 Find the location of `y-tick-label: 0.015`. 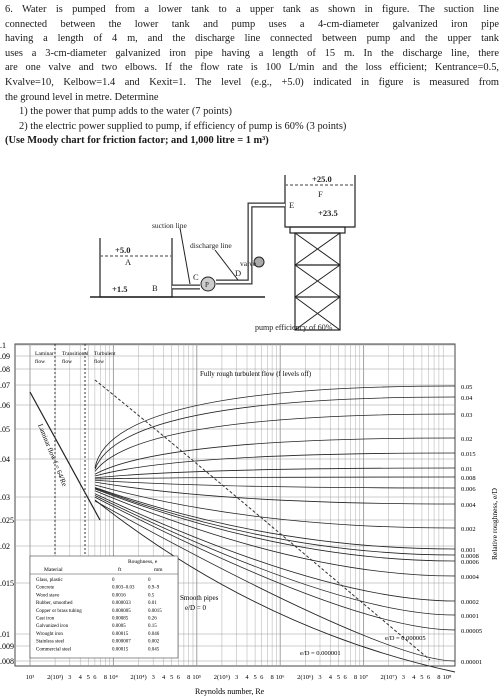

y-tick-label: 0.015 is located at coordinates (7, 583).